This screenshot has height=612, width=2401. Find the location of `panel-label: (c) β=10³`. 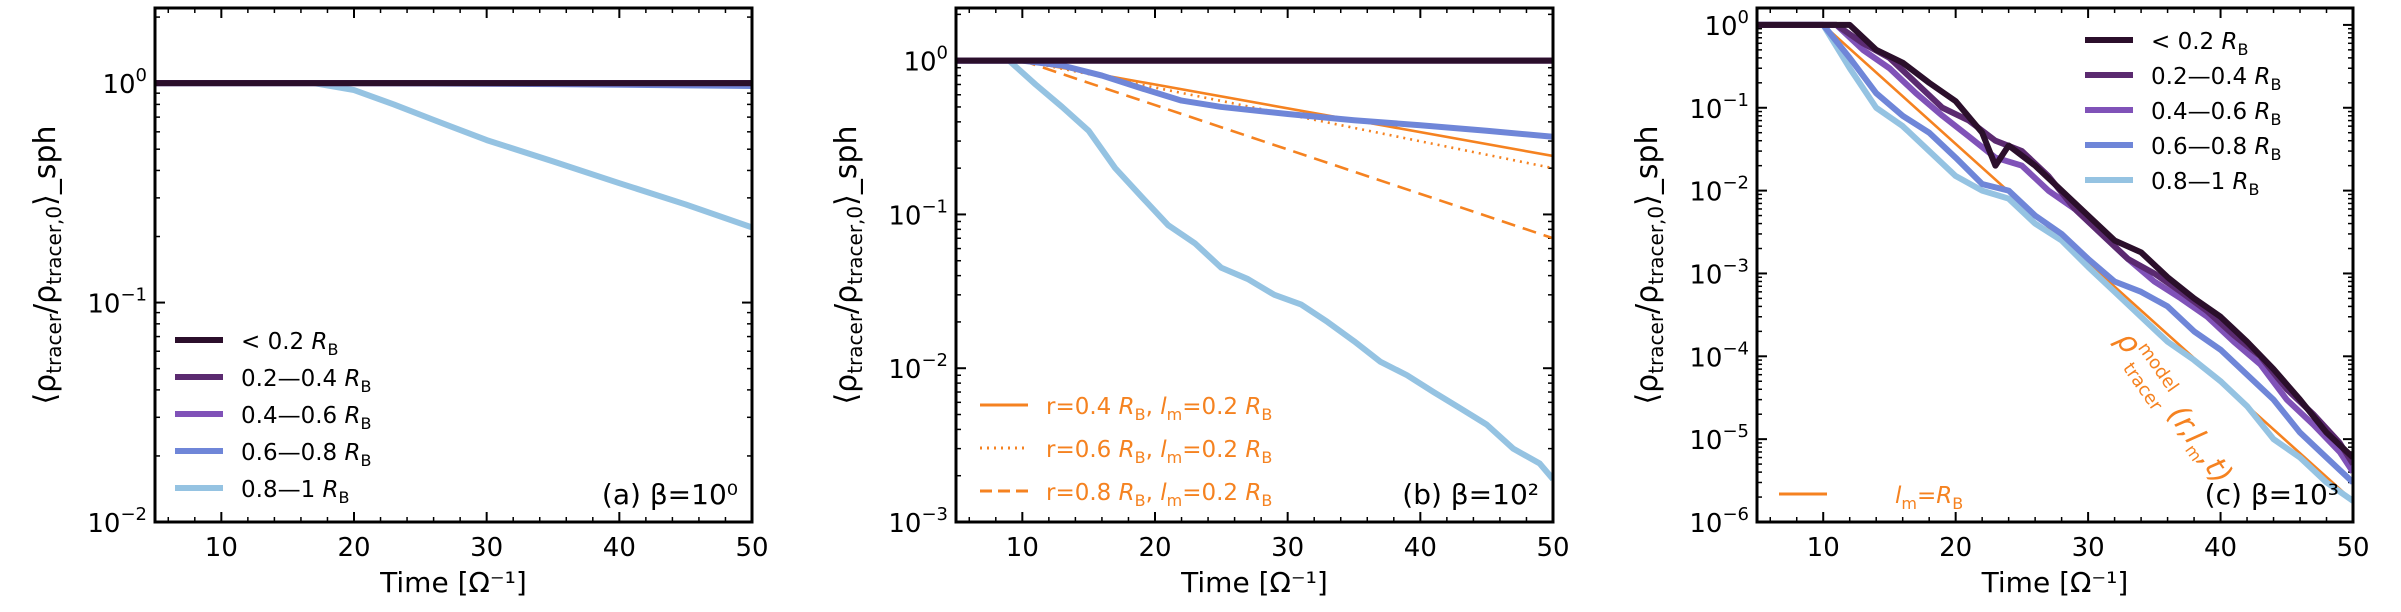

panel-label: (c) β=10³ is located at coordinates (2272, 494).